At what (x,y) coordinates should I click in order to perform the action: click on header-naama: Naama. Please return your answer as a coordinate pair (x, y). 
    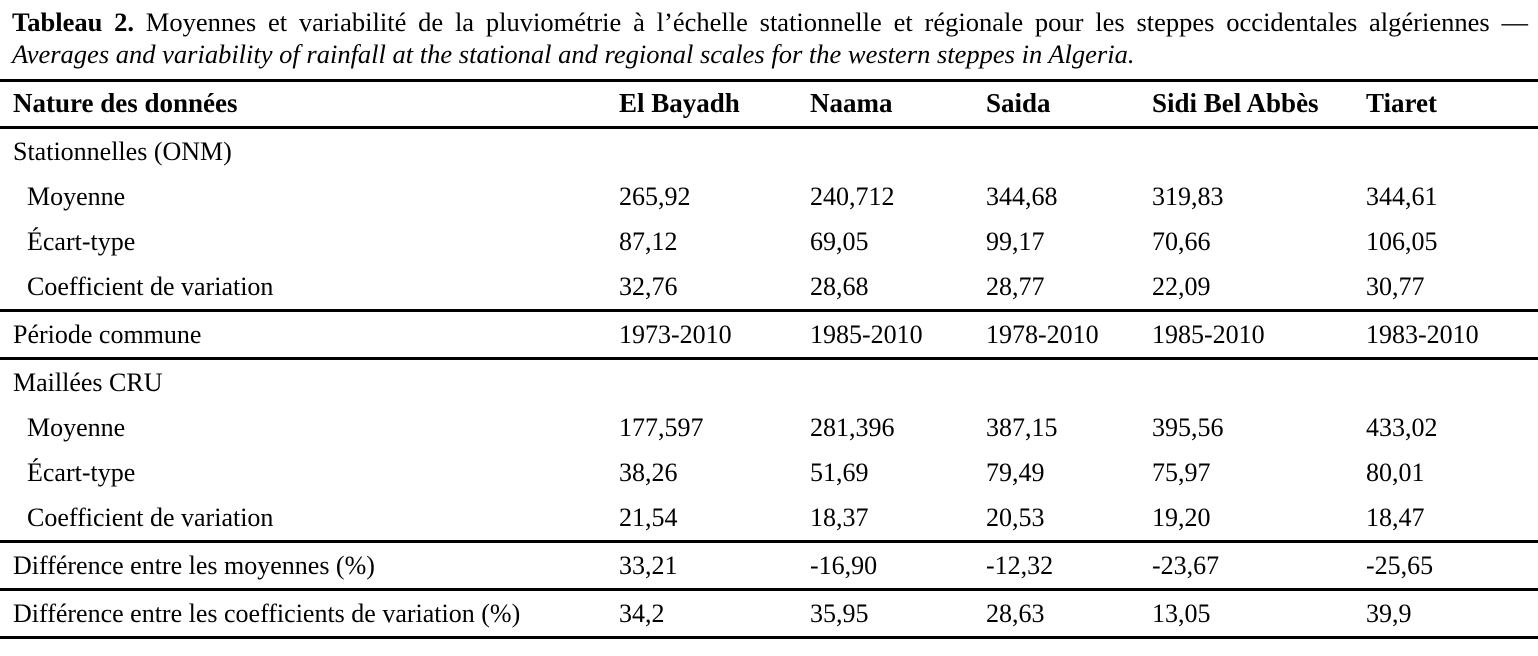
    Looking at the image, I should click on (851, 103).